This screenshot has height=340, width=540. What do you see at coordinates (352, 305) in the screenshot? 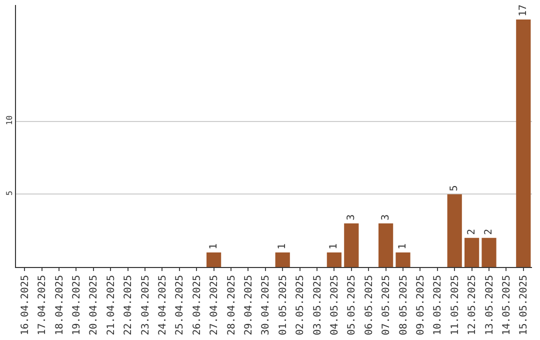
I see `x-tick-label: 05.05.2025` at bounding box center [352, 305].